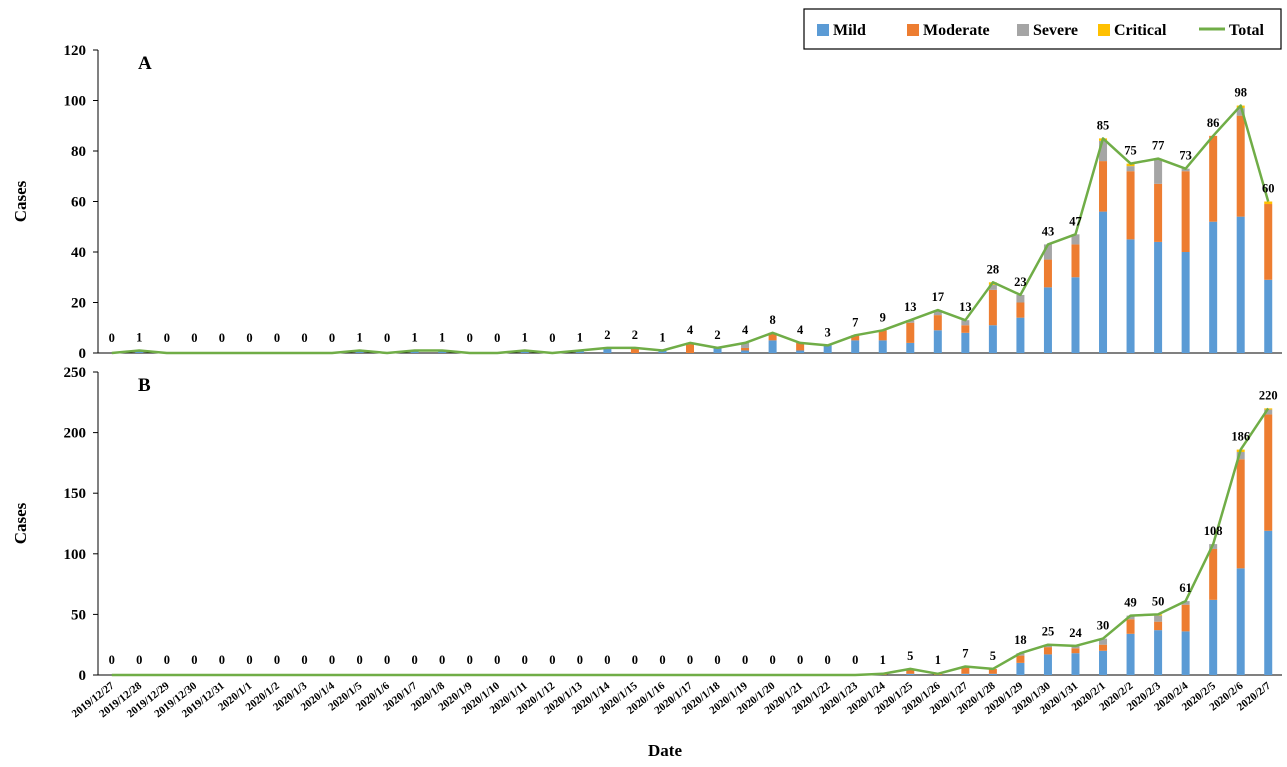 Image resolution: width=1287 pixels, height=767 pixels. I want to click on y-tick-label-a: 40, so click(78, 253).